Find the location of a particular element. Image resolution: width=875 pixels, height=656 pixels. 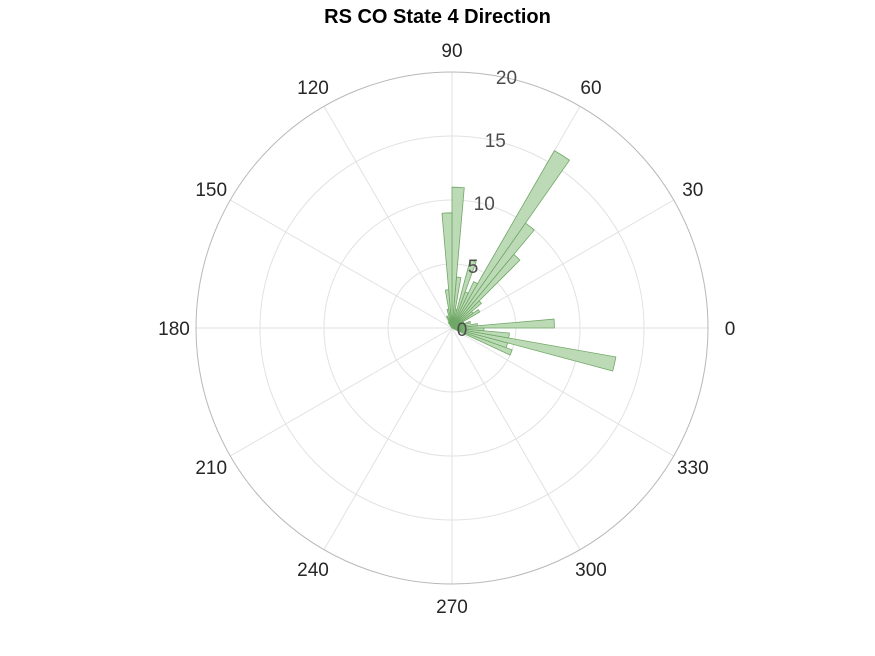

theta-tick-label-90: 90 is located at coordinates (451, 51).